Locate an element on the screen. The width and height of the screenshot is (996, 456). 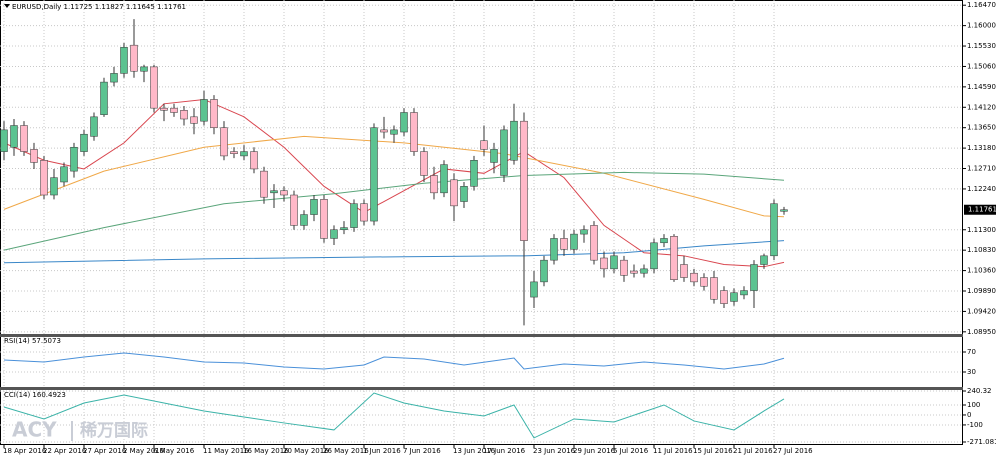
watermark: ACY is located at coordinates (34, 430).